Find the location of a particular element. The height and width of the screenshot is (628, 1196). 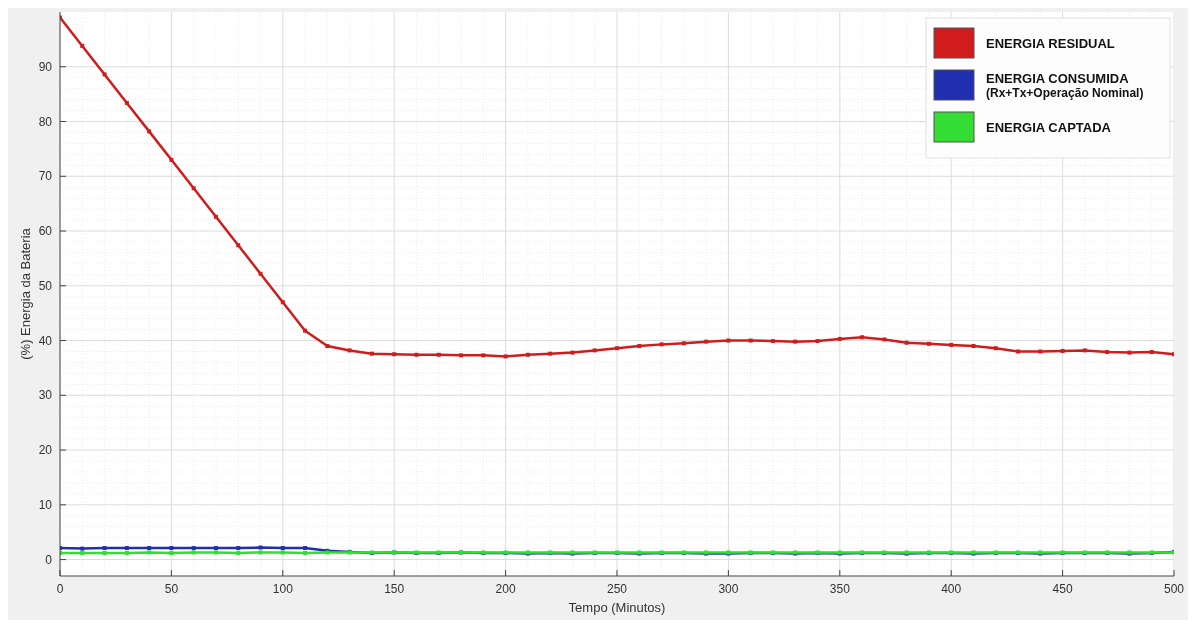

y-tick-label: 70 is located at coordinates (45, 176).